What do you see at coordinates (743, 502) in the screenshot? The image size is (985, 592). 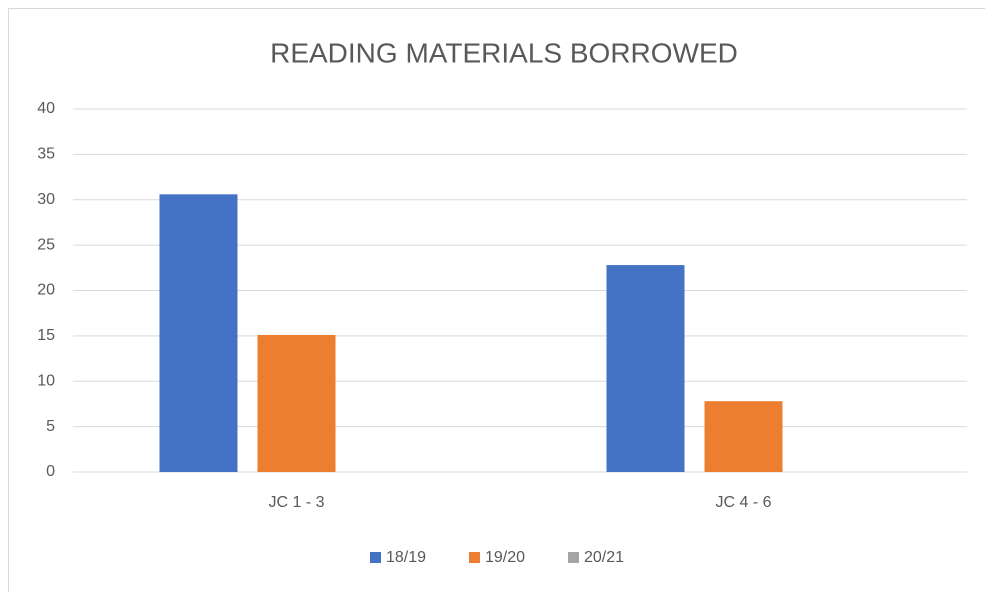 I see `x-tick-label: JC 4 - 6` at bounding box center [743, 502].